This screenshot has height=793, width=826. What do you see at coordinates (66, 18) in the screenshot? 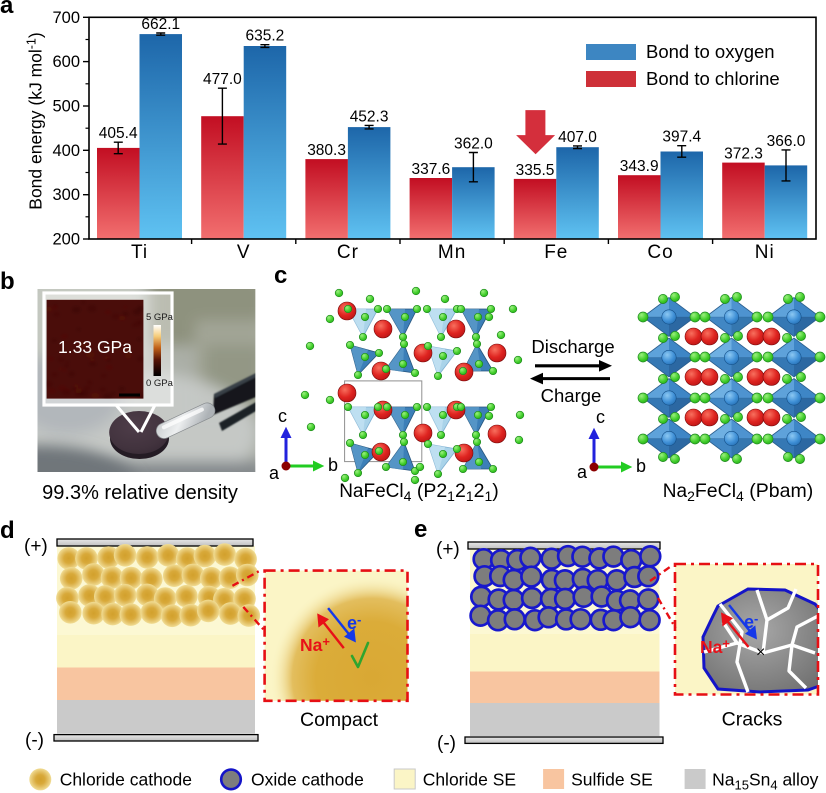
I see `svg-text: 700` at bounding box center [66, 18].